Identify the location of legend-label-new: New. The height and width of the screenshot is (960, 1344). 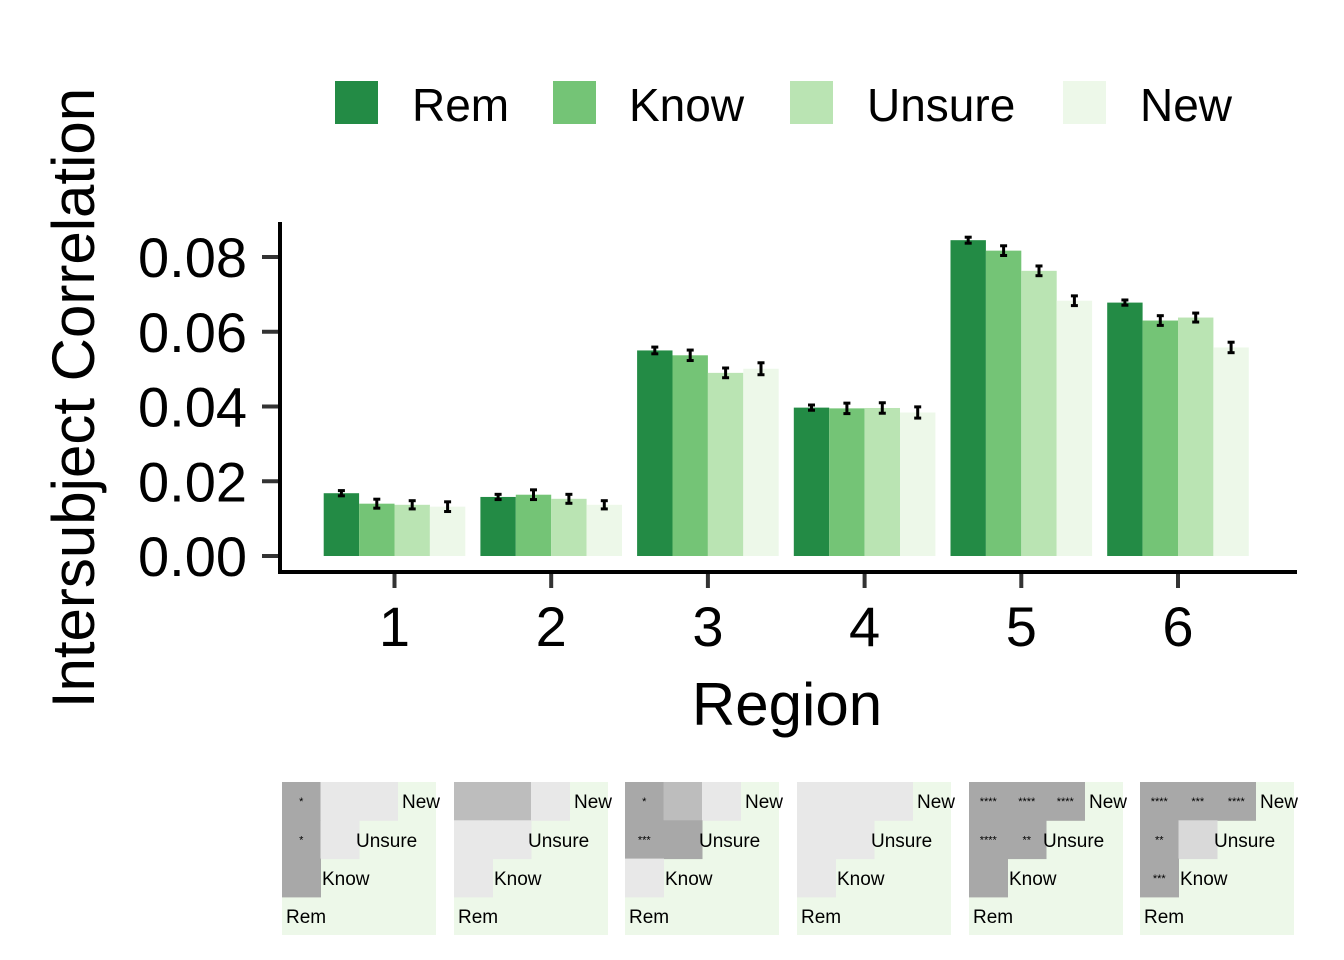
(1186, 105).